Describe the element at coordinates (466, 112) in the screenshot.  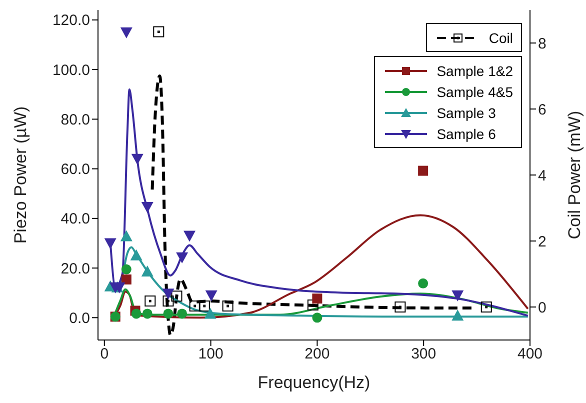
I see `legend-label: Sample 3` at that location.